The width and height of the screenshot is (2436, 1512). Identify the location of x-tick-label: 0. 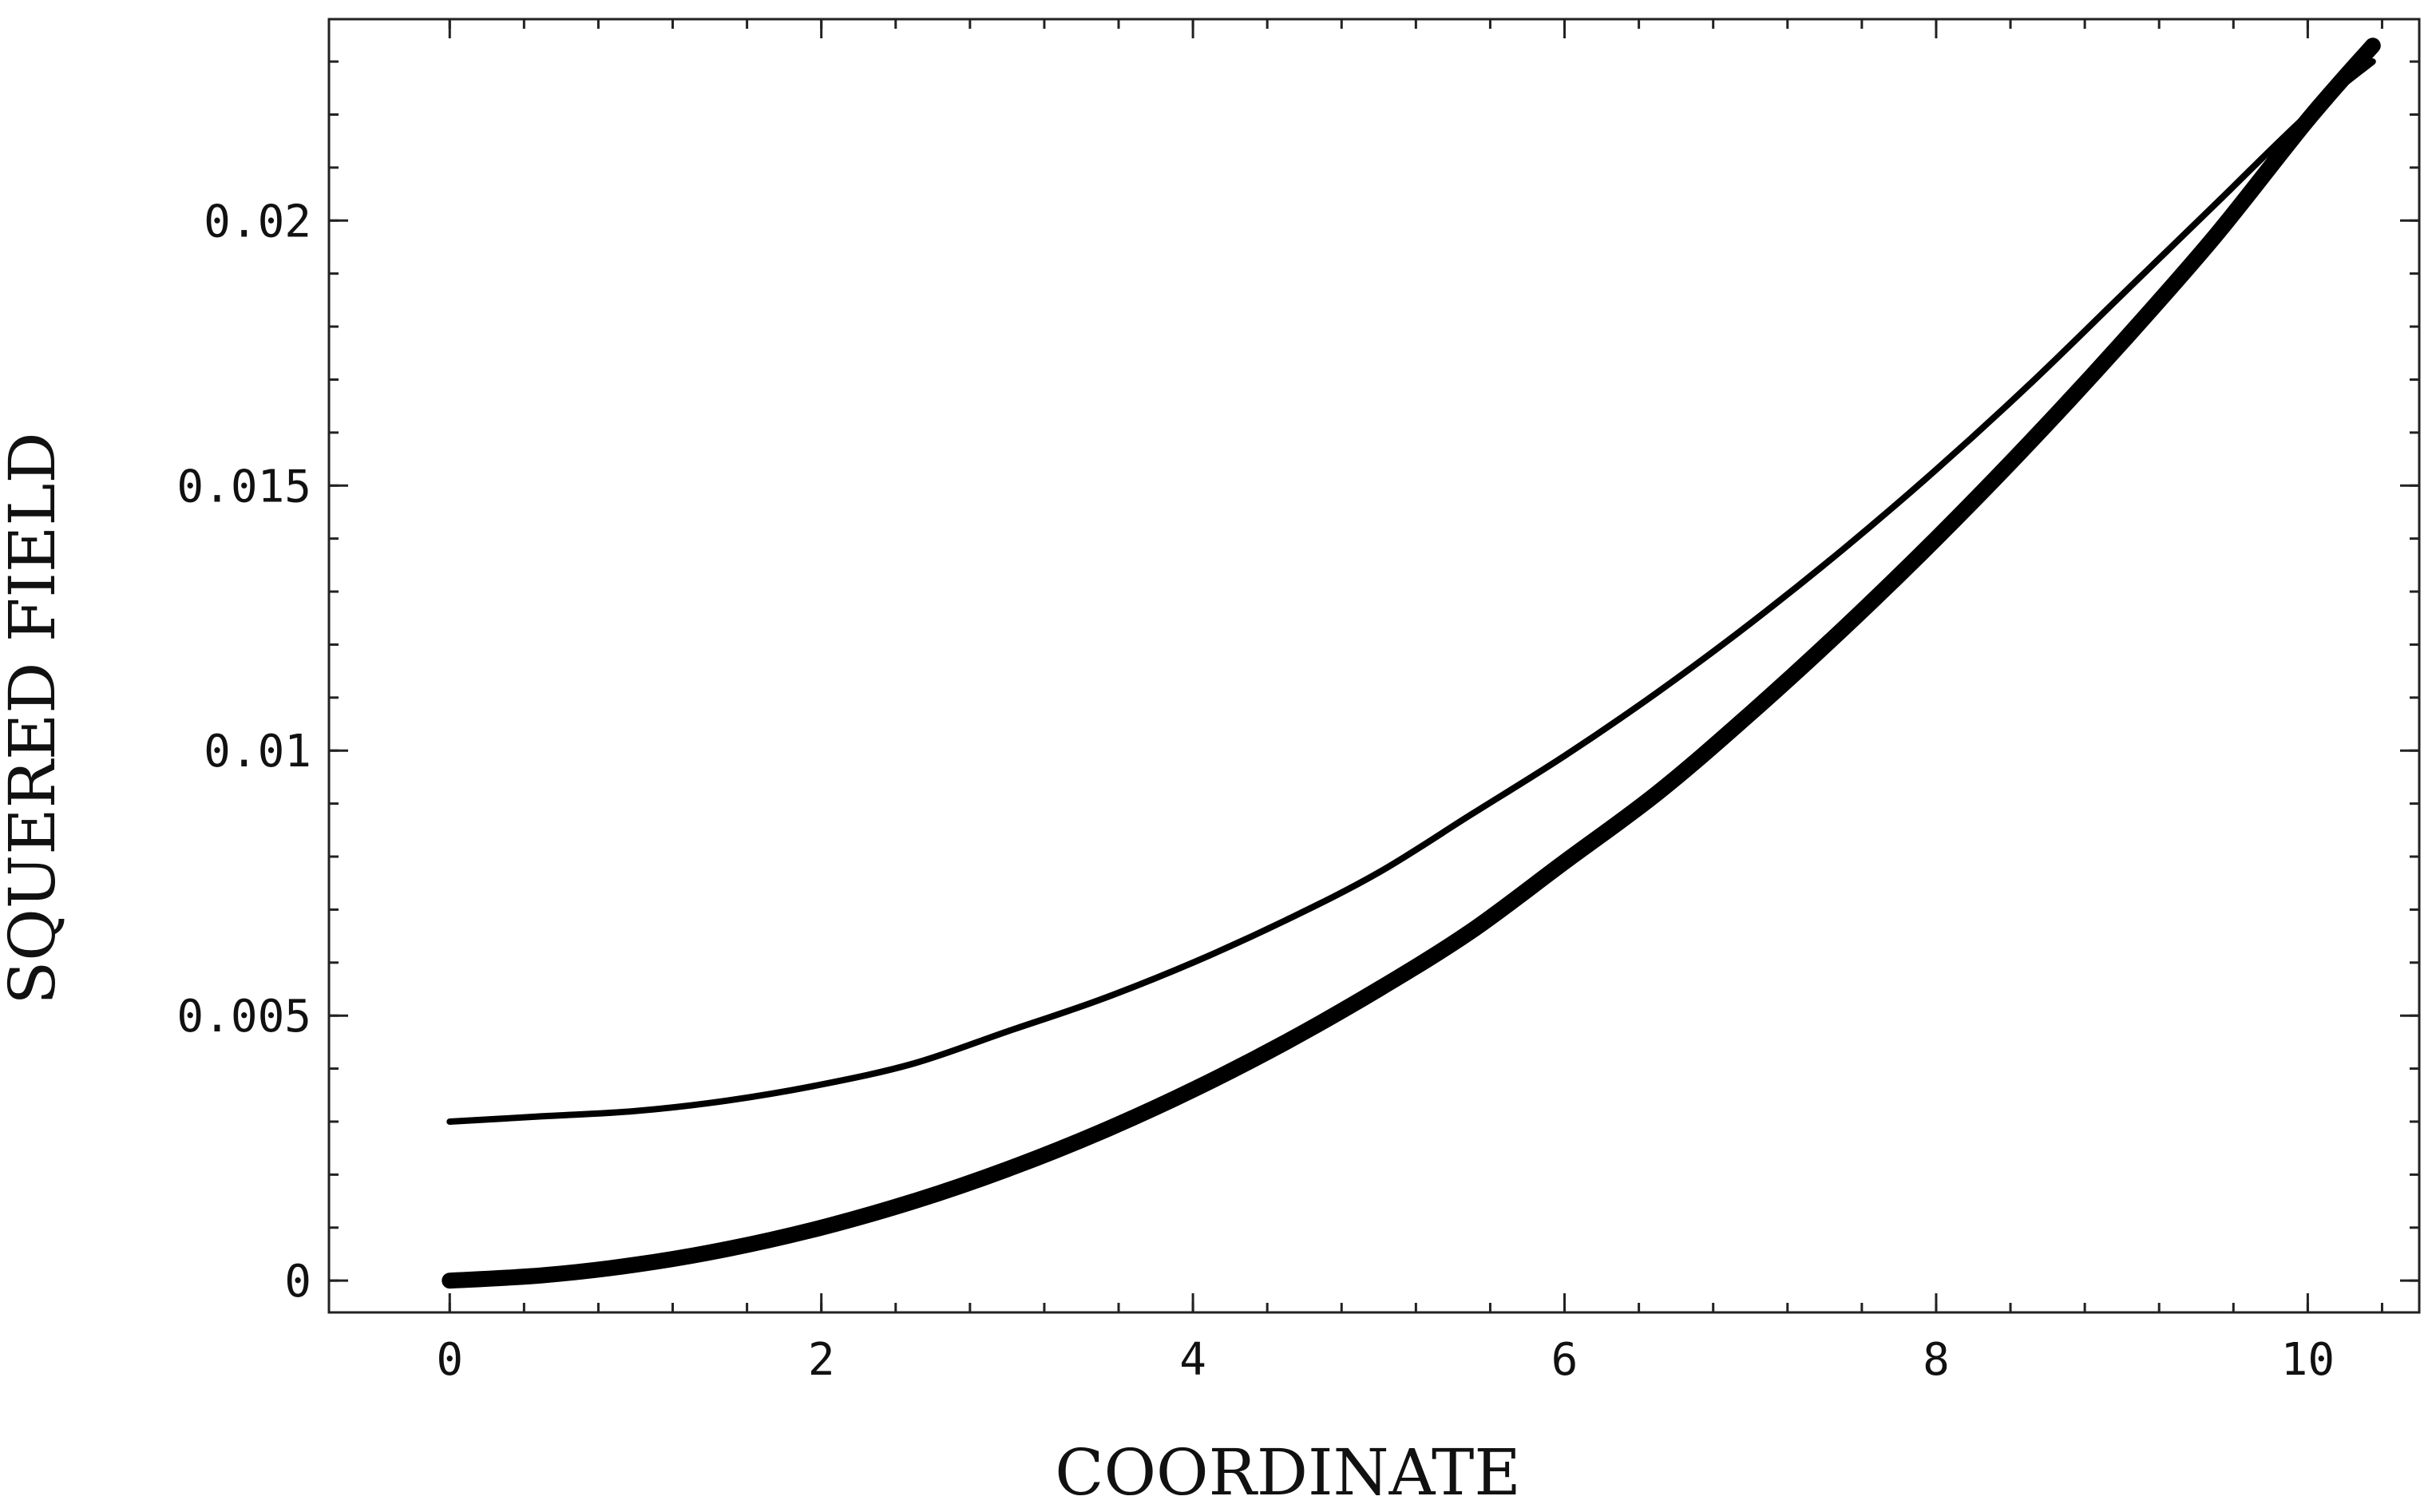
(449, 1360).